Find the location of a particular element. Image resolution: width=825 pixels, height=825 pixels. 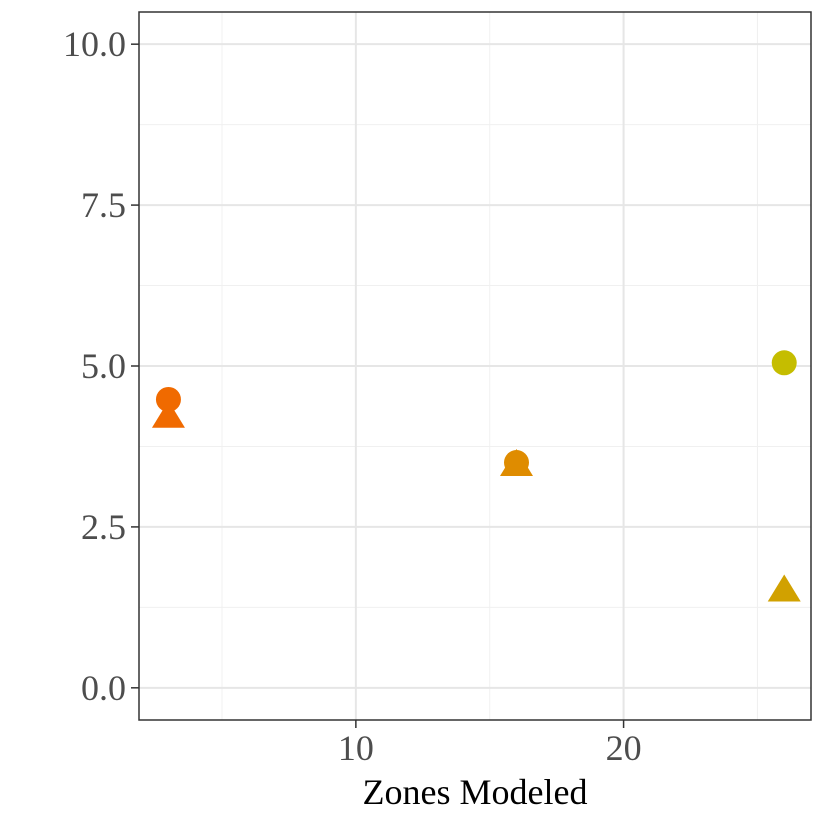

y-tick-label: 5.0 is located at coordinates (103, 366).